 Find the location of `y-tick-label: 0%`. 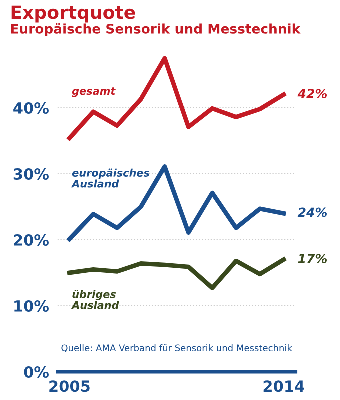

y-tick-label: 0% is located at coordinates (36, 372).